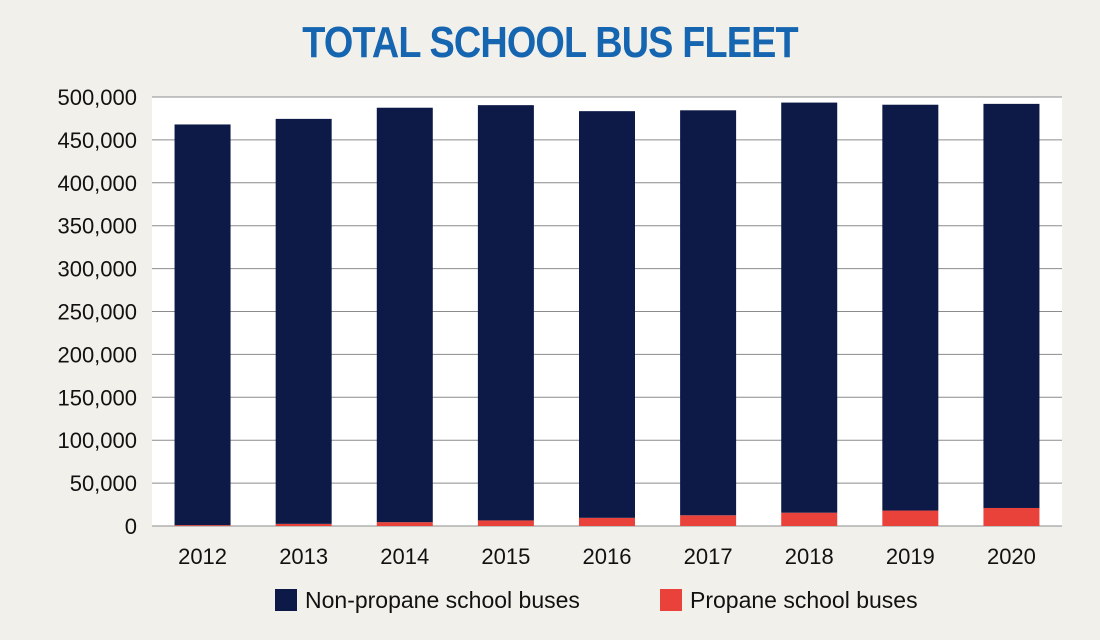  What do you see at coordinates (202, 556) in the screenshot?
I see `x-tick-label: 2012` at bounding box center [202, 556].